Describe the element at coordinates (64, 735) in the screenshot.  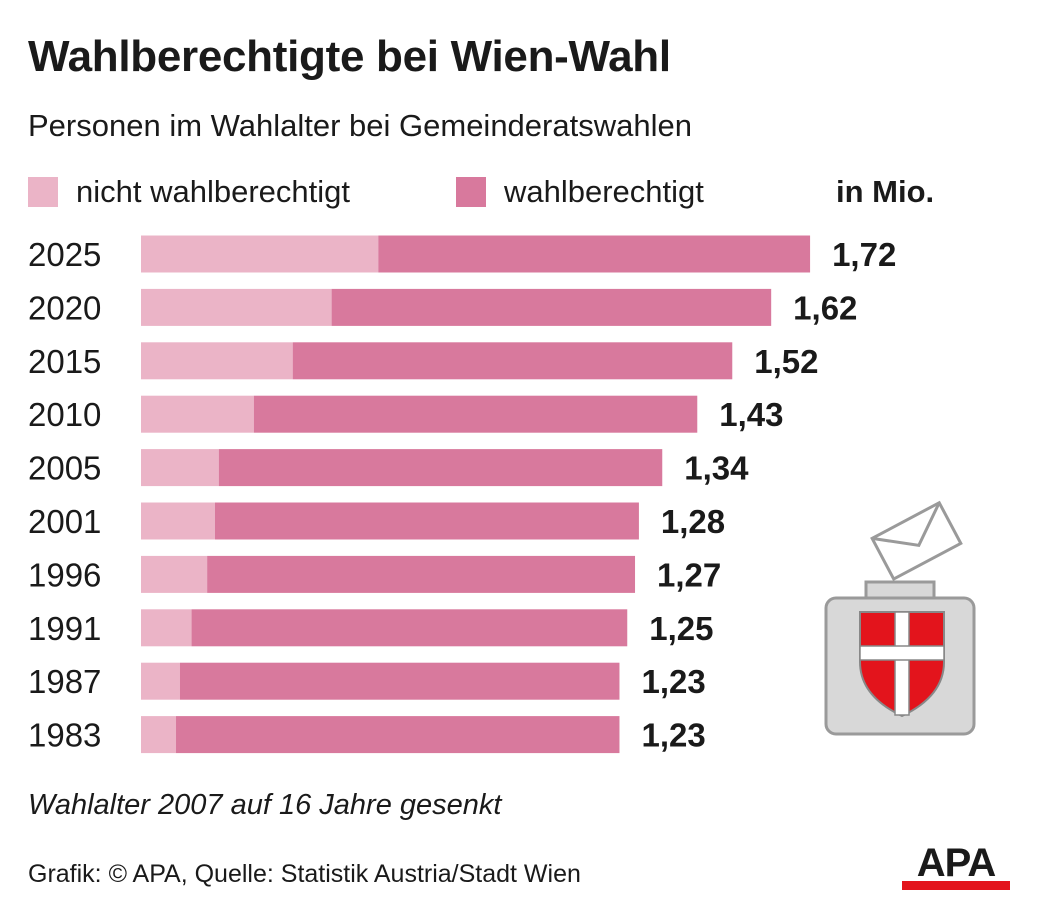
I see `year-label: 1983` at that location.